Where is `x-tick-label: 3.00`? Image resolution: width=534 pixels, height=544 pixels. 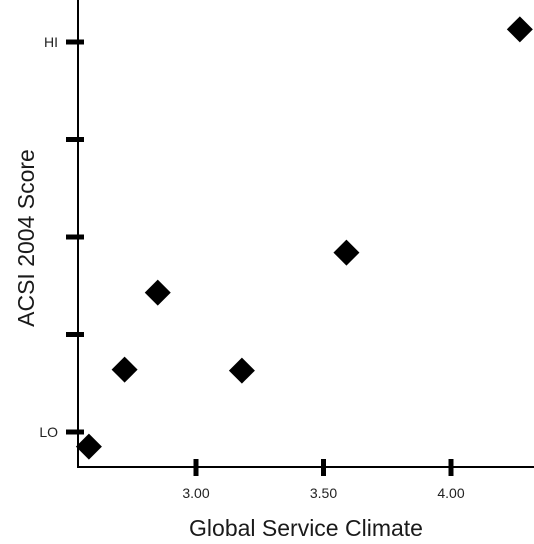
x-tick-label: 3.00 is located at coordinates (195, 493).